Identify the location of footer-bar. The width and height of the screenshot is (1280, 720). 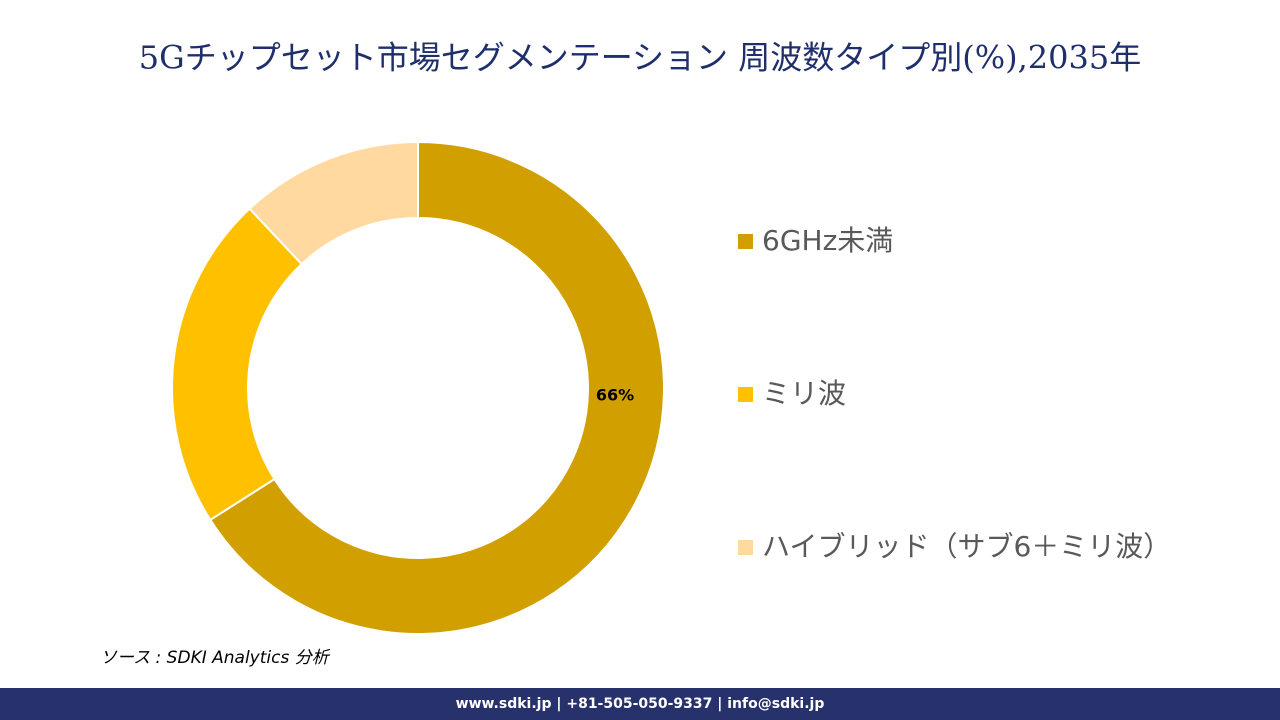
(640, 704).